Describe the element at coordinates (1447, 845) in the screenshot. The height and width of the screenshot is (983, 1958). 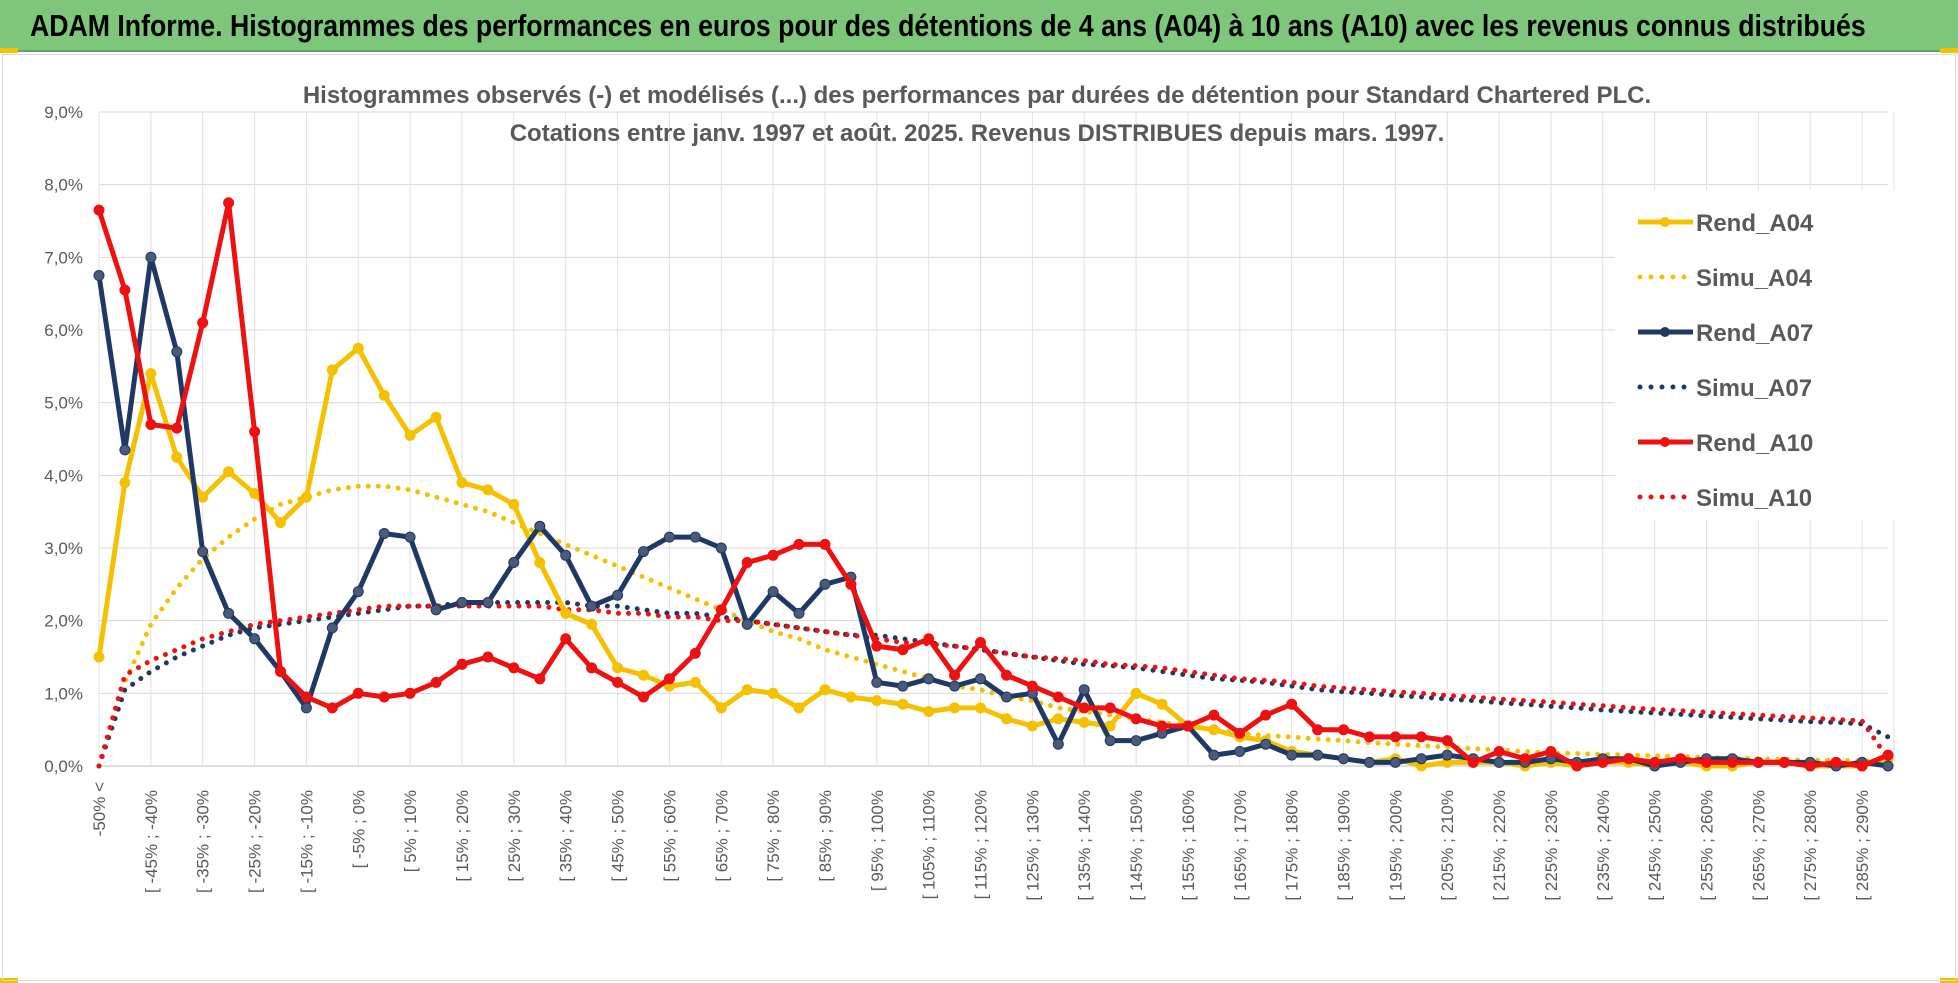
I see `x-tick-label: [ 205% ; 210%` at that location.